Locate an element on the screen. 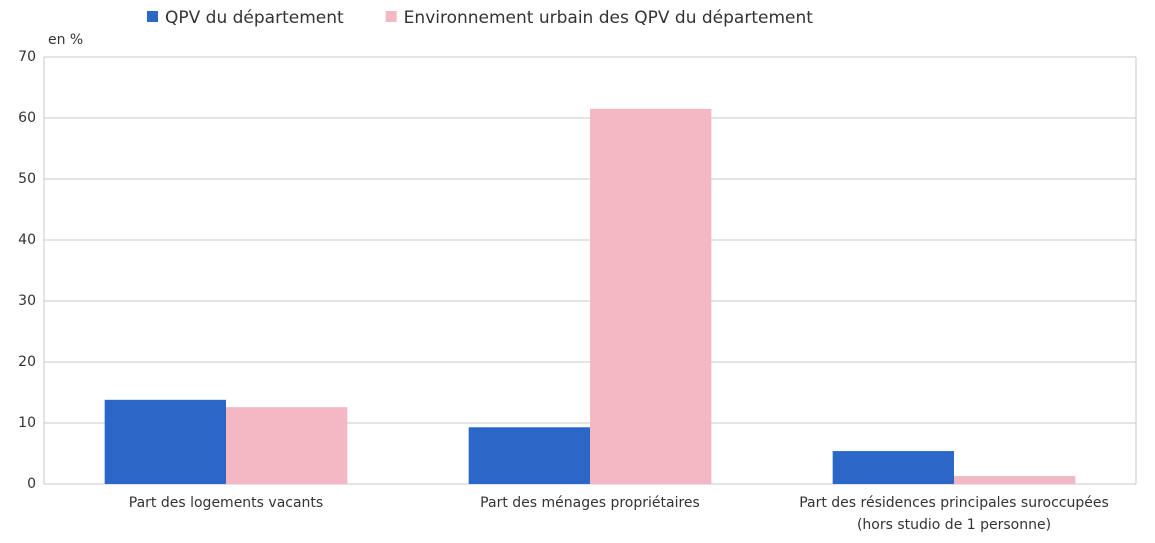  y-tick-label: 40 is located at coordinates (27, 240).